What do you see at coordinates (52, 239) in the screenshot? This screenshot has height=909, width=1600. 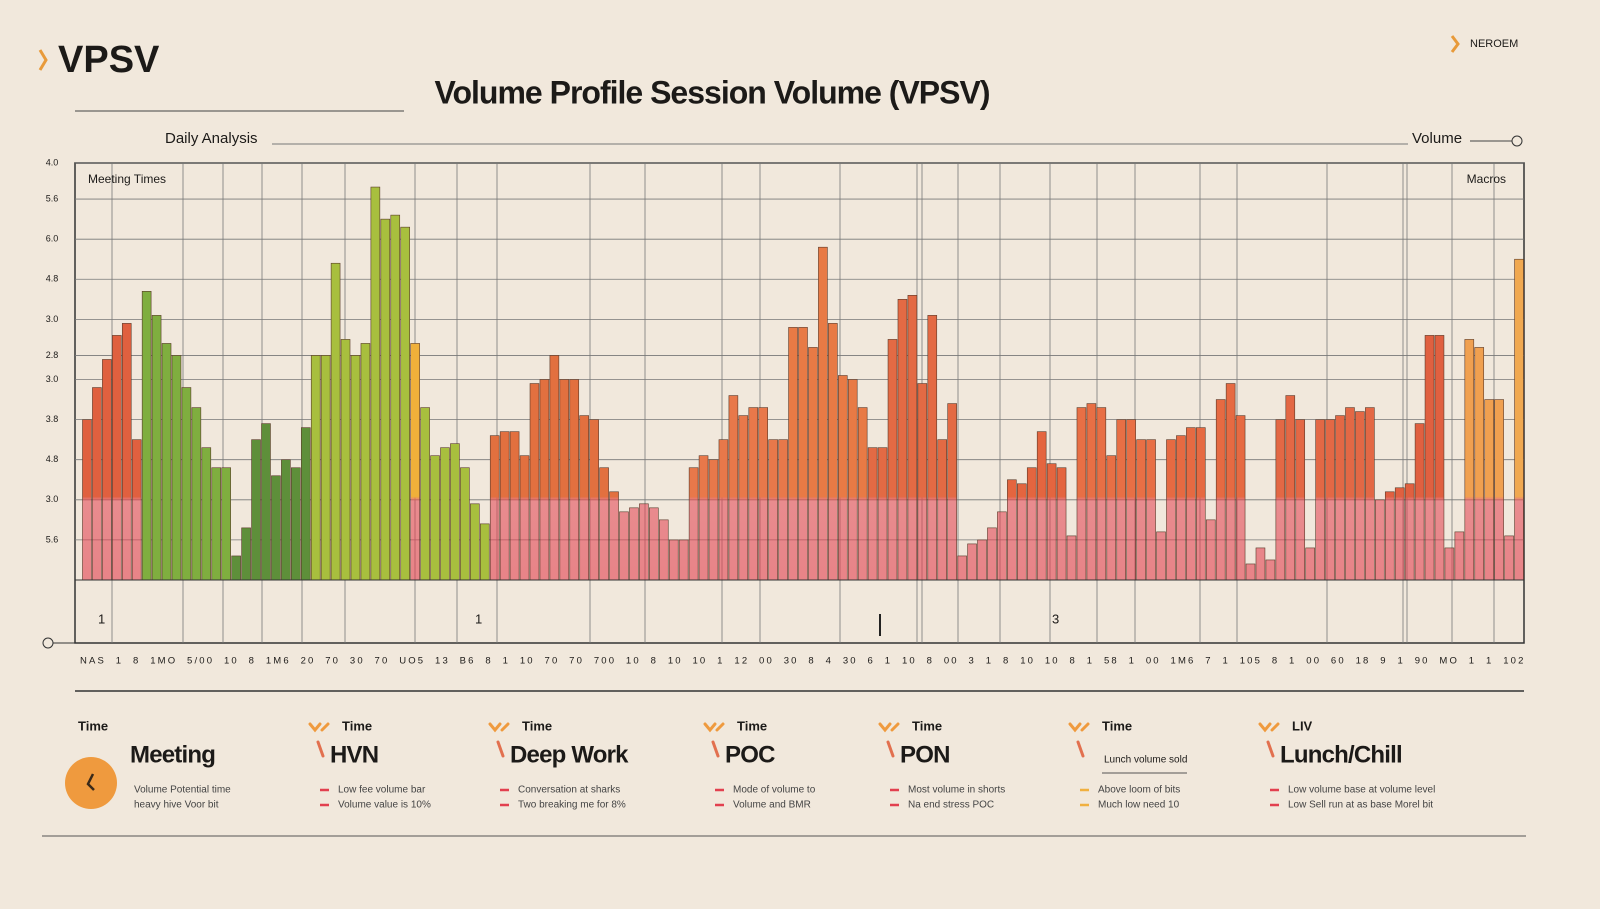 I see `y-tick-label: 6.0` at bounding box center [52, 239].